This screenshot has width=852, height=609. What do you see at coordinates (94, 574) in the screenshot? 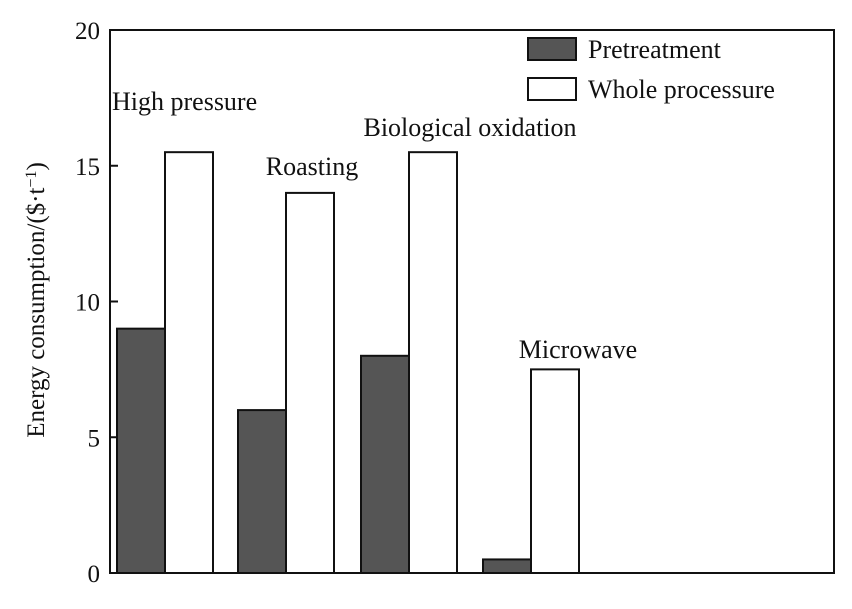
I see `y-tick-label: 0` at bounding box center [94, 574].